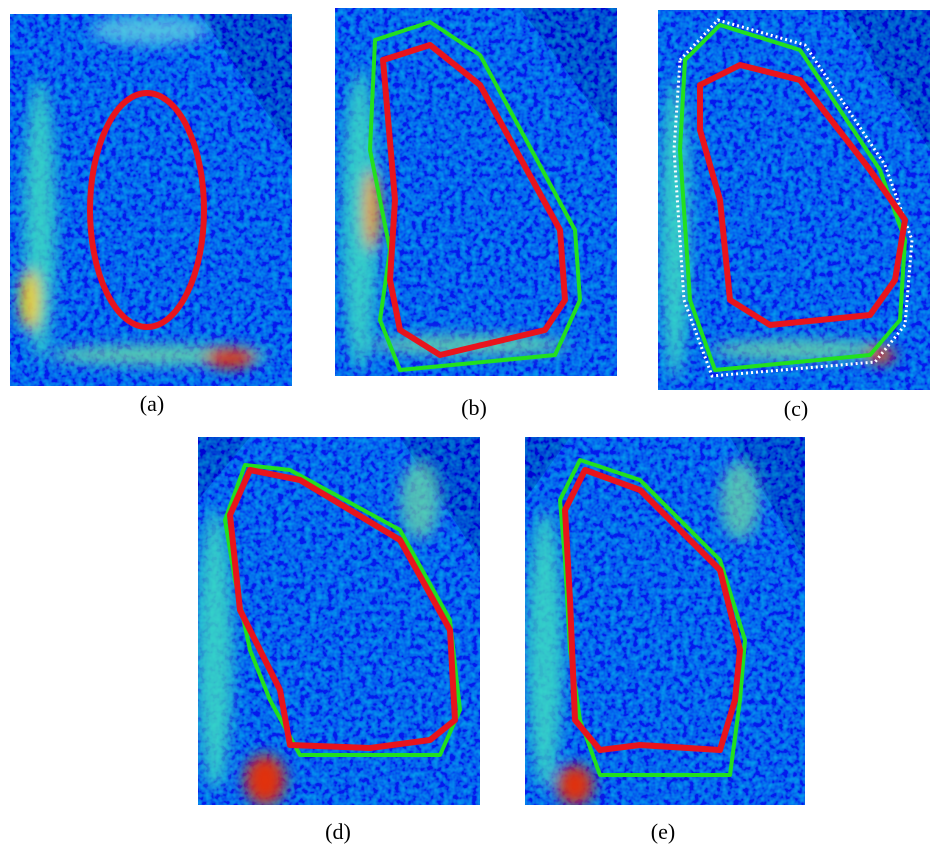  What do you see at coordinates (338, 831) in the screenshot?
I see `panel-label: (d)` at bounding box center [338, 831].